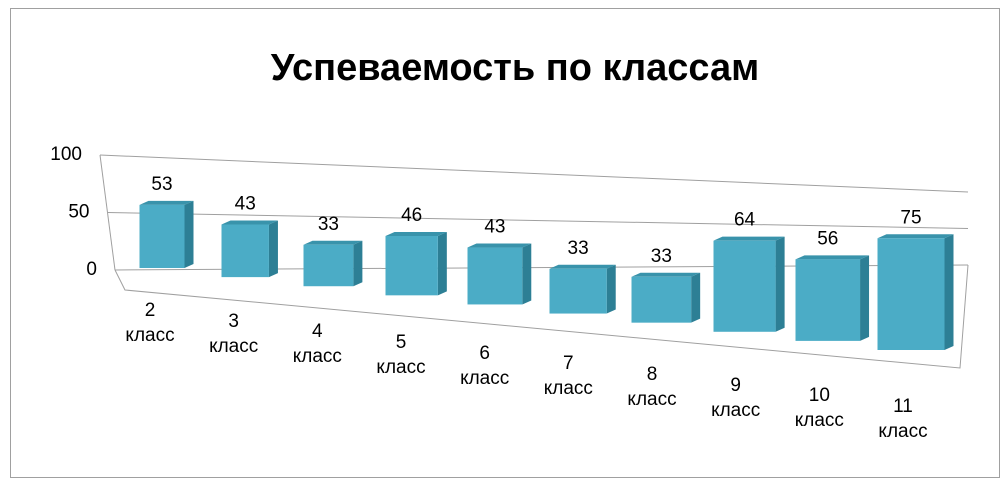  What do you see at coordinates (234, 333) in the screenshot?
I see `x-tick-label: 3 класс` at bounding box center [234, 333].